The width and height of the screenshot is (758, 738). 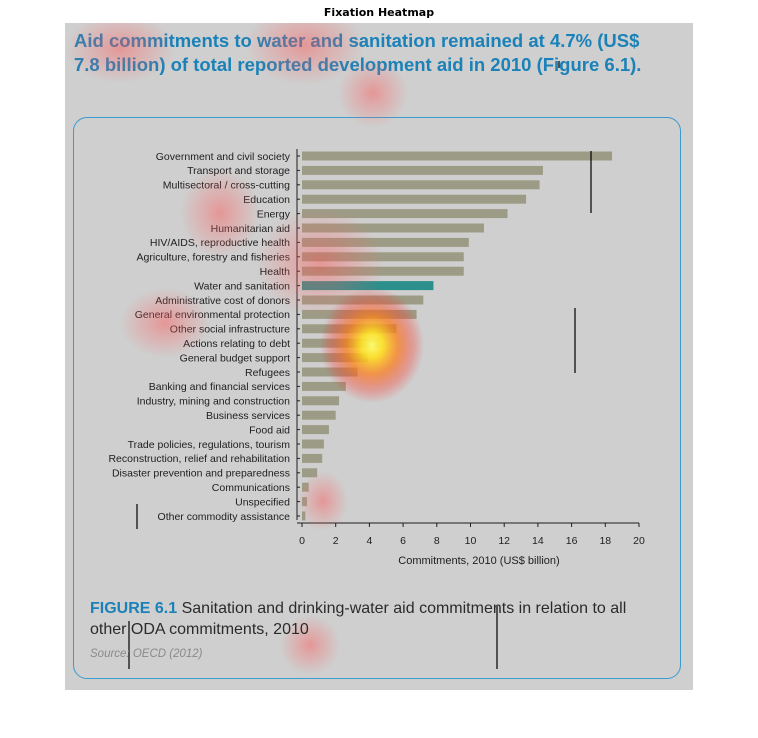 What do you see at coordinates (213, 402) in the screenshot?
I see `category-label: Industry, mining and construction` at bounding box center [213, 402].